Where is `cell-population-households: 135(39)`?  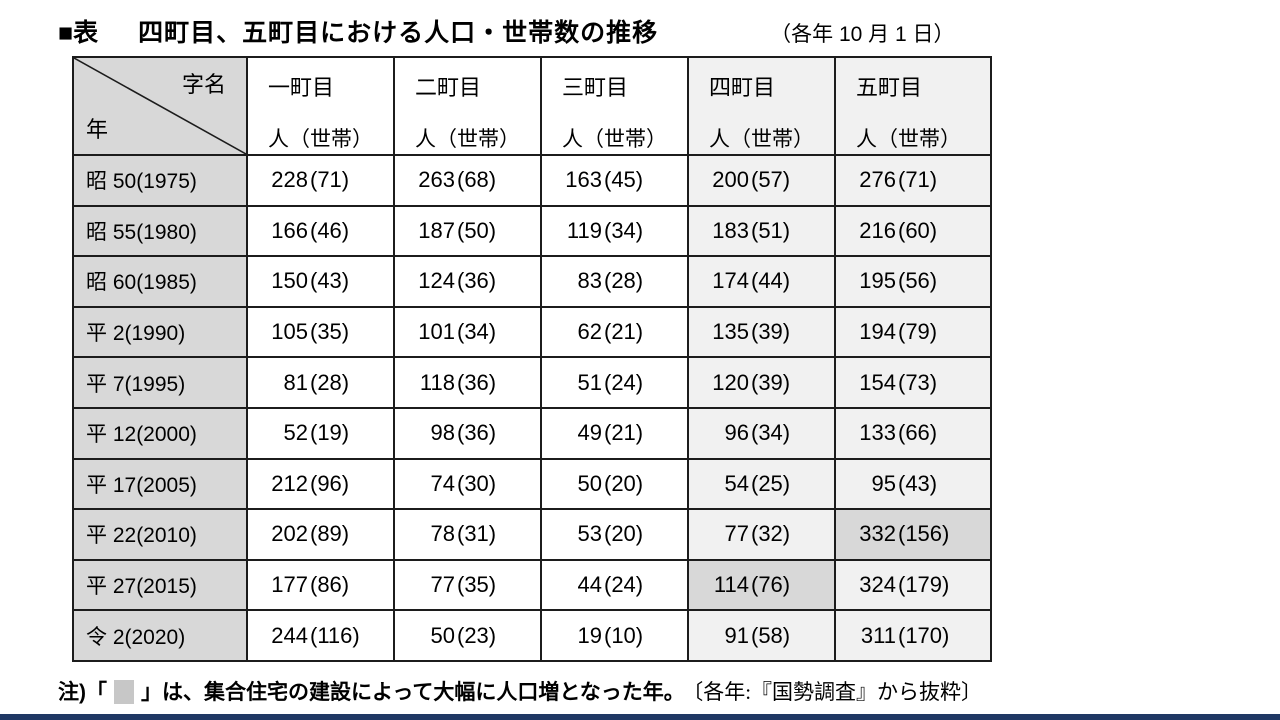 cell-population-households: 135(39) is located at coordinates (761, 332).